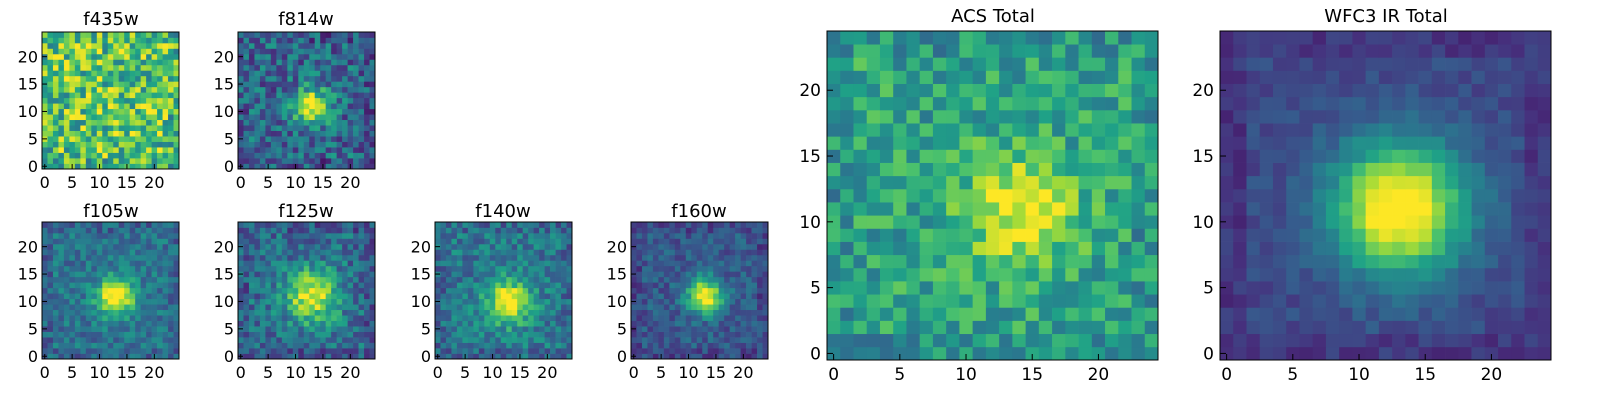 This screenshot has width=1600, height=400. Describe the element at coordinates (224, 111) in the screenshot. I see `y-tick-label: 10` at that location.